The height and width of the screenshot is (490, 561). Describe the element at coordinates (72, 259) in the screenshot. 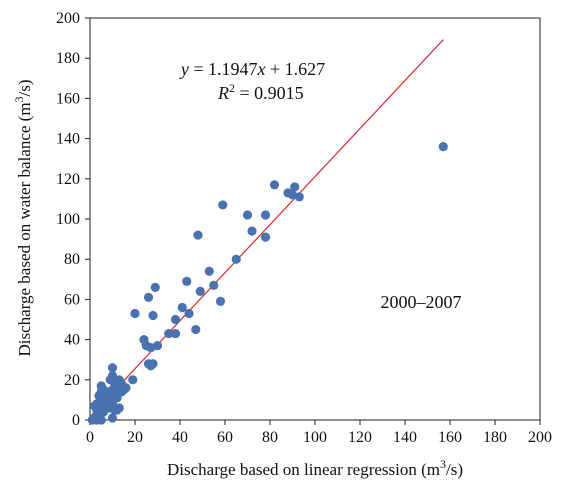

I see `y-tick-label: 80` at that location.